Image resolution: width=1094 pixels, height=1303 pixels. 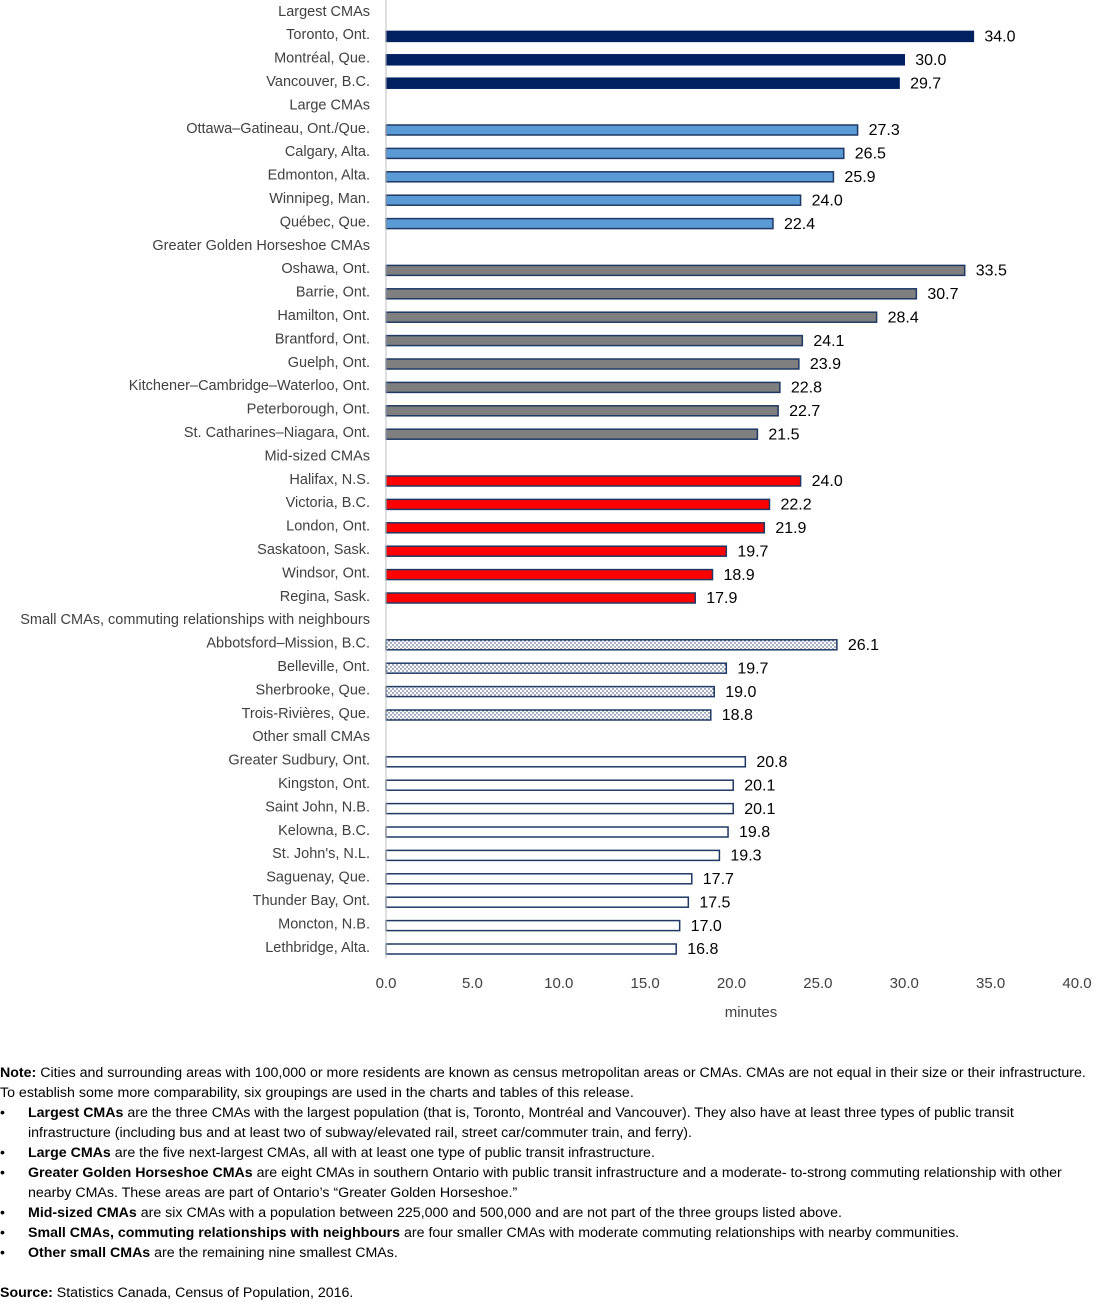 I want to click on value-label: 17.9, so click(x=721, y=598).